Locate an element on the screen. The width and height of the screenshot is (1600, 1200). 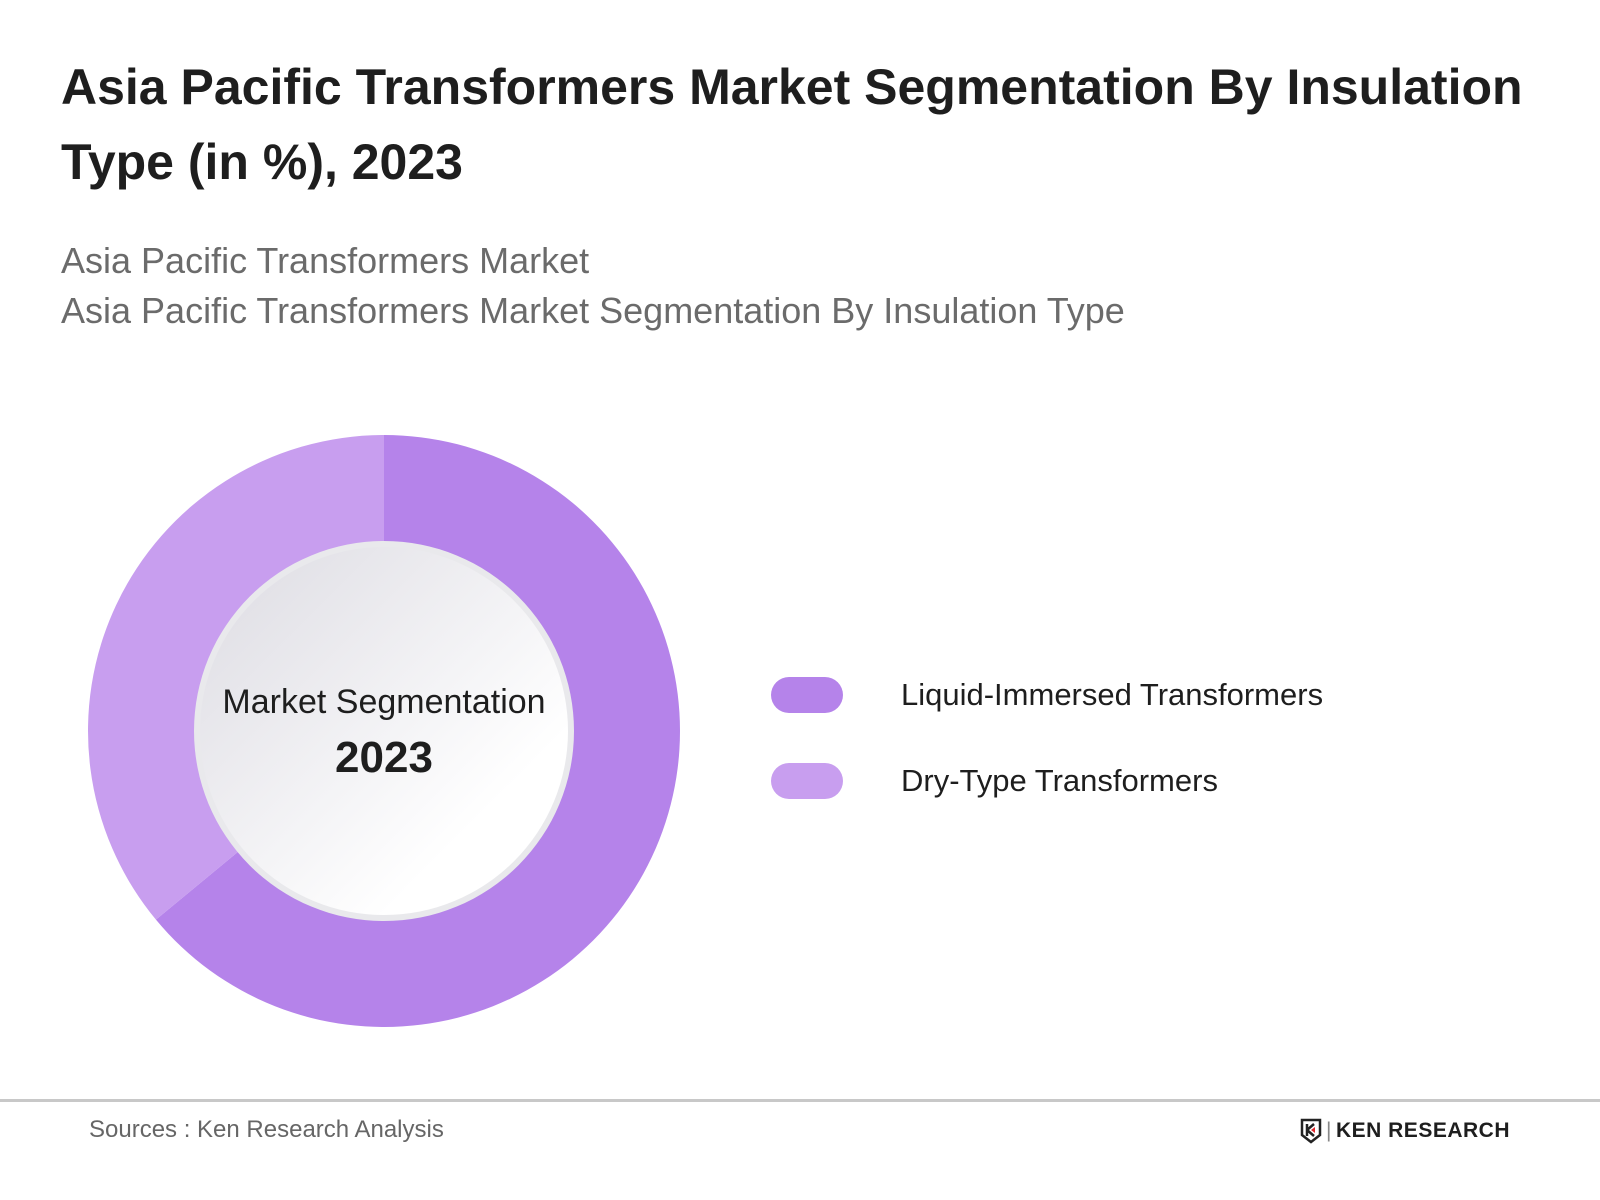
legend-item-liquid-immersed: Liquid-Immersed Transformers is located at coordinates (1047, 695).